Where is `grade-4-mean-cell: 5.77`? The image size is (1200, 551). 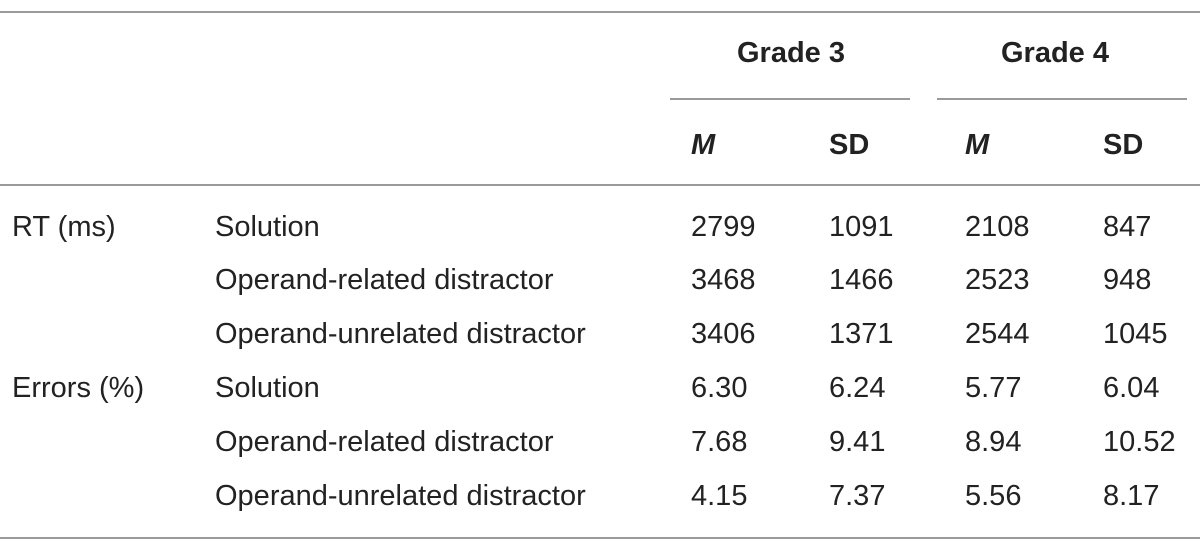 grade-4-mean-cell: 5.77 is located at coordinates (993, 388).